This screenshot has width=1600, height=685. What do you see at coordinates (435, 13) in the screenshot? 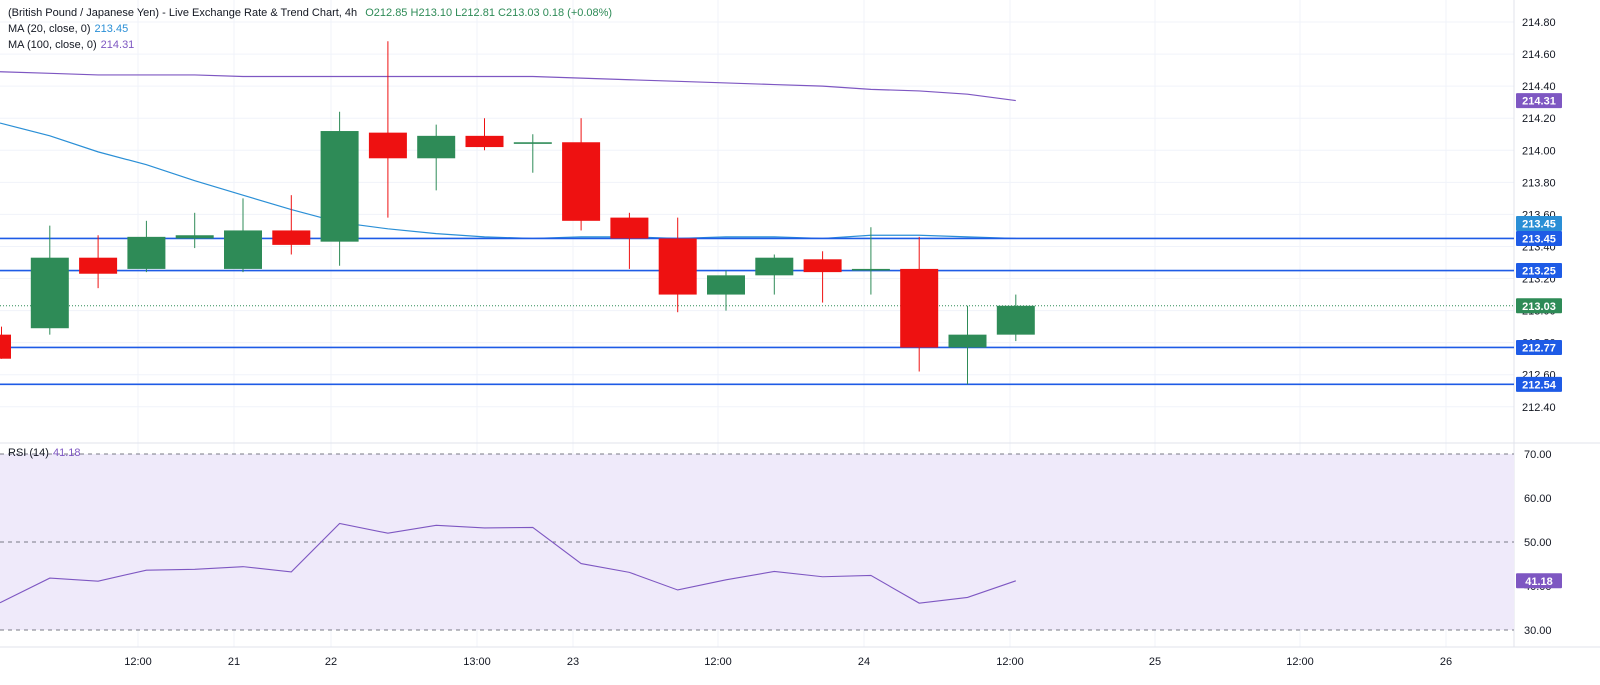
I see `ohlc-high: 213.10` at bounding box center [435, 13].